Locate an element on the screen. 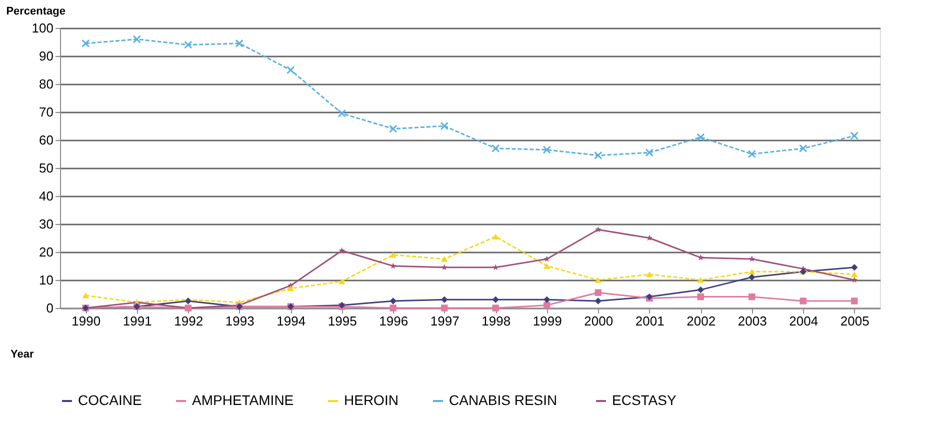 Image resolution: width=927 pixels, height=441 pixels. y-axis-title: Percentage is located at coordinates (36, 12).